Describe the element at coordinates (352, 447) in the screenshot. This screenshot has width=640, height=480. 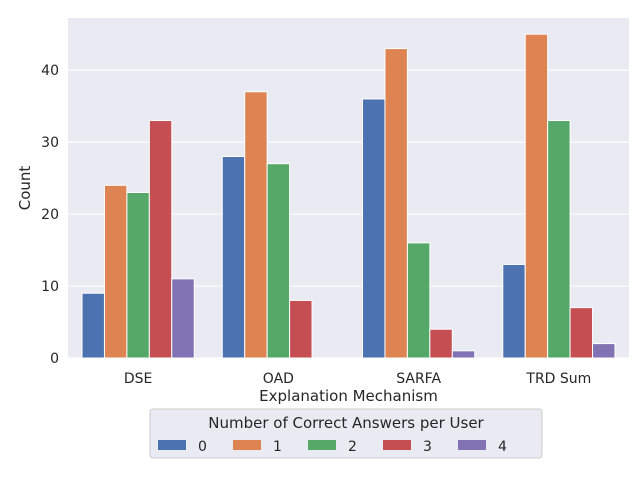
I see `legend-label: 2` at that location.